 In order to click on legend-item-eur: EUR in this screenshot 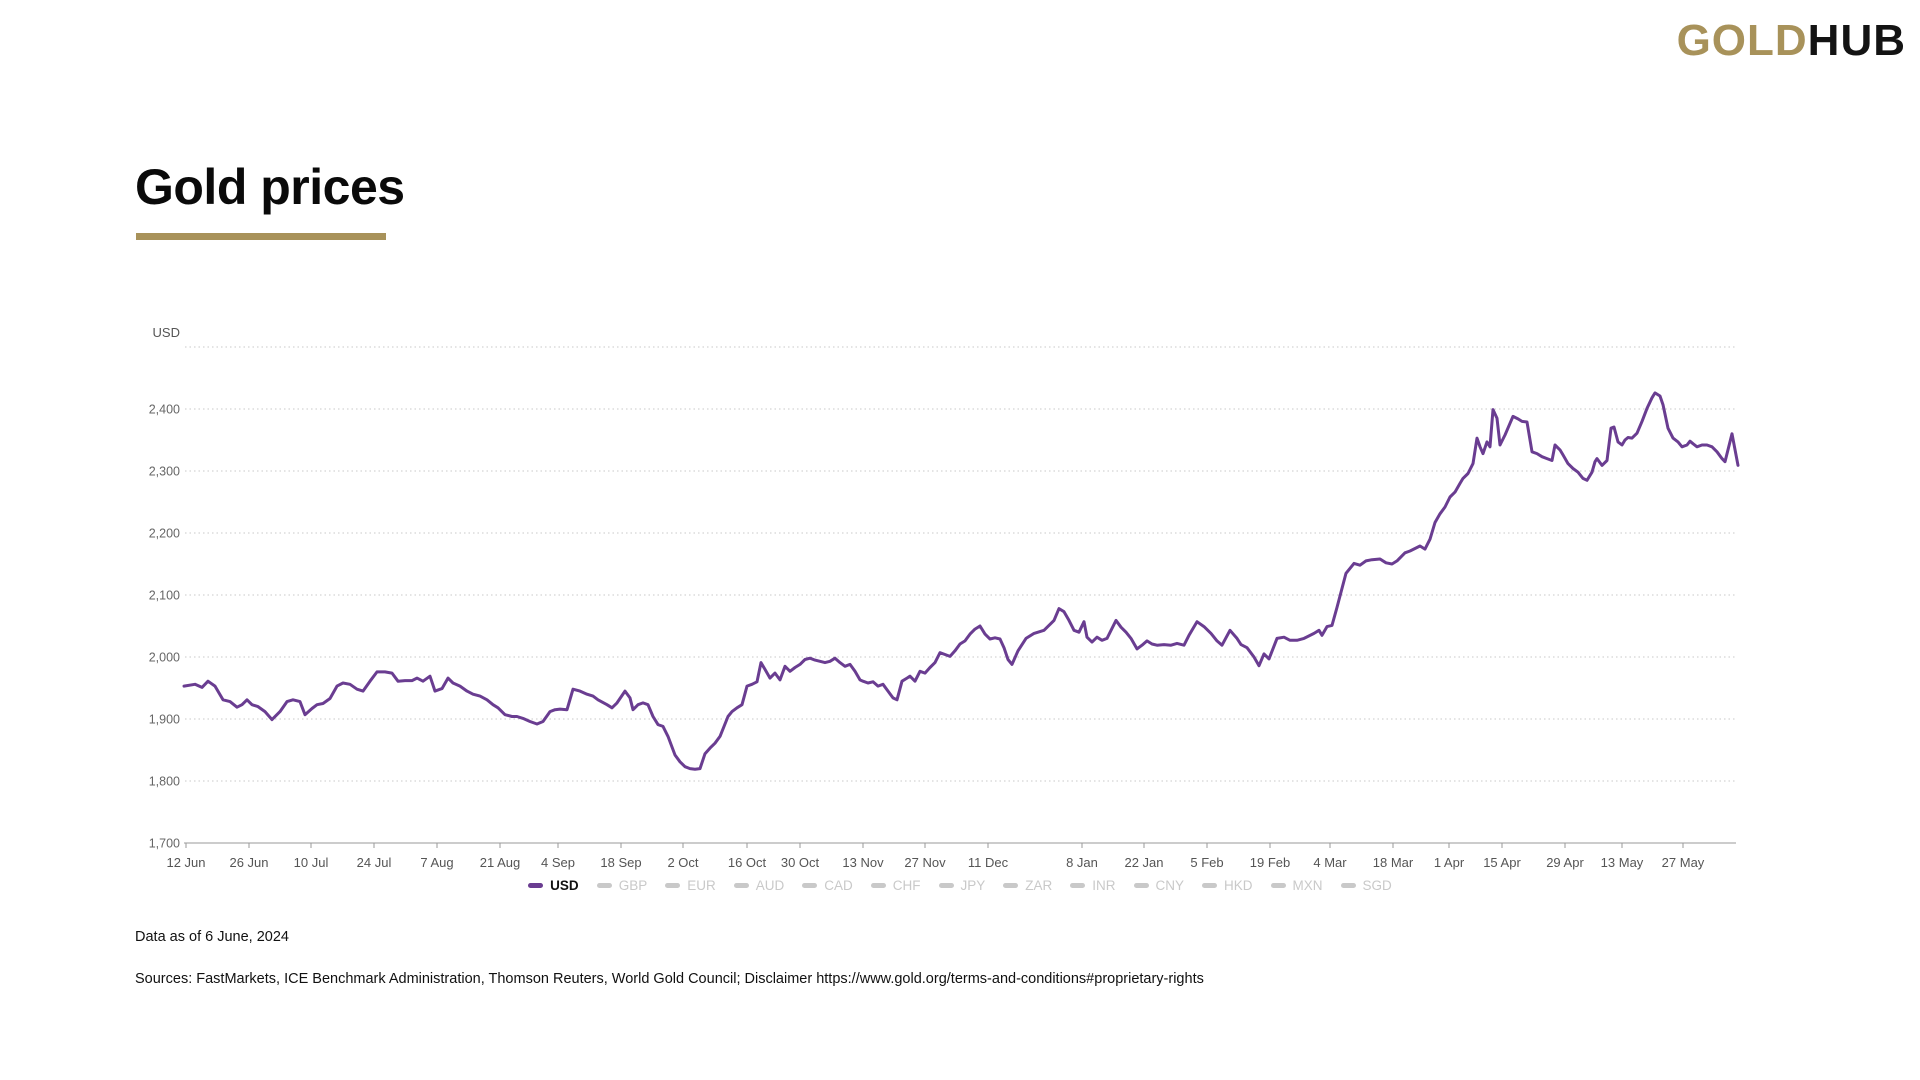, I will do `click(690, 885)`.